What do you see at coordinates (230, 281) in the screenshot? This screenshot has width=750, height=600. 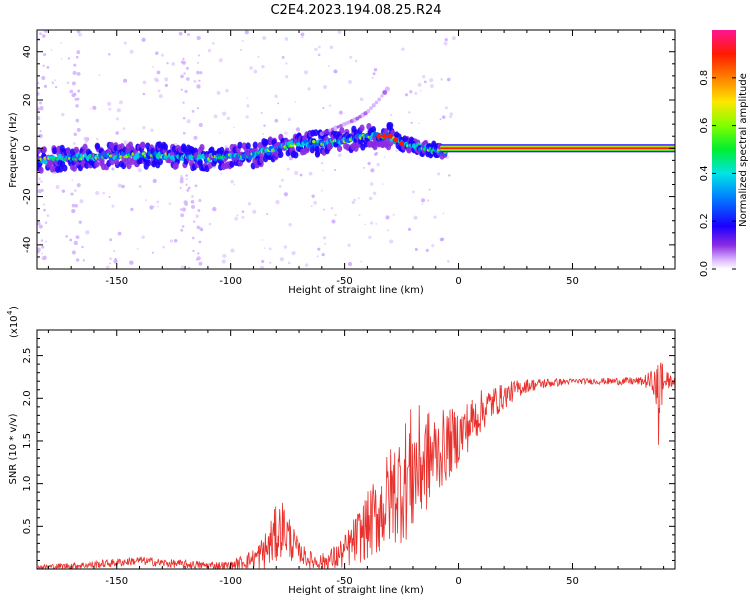 I see `spectrogram-x-tick-label: -100` at bounding box center [230, 281].